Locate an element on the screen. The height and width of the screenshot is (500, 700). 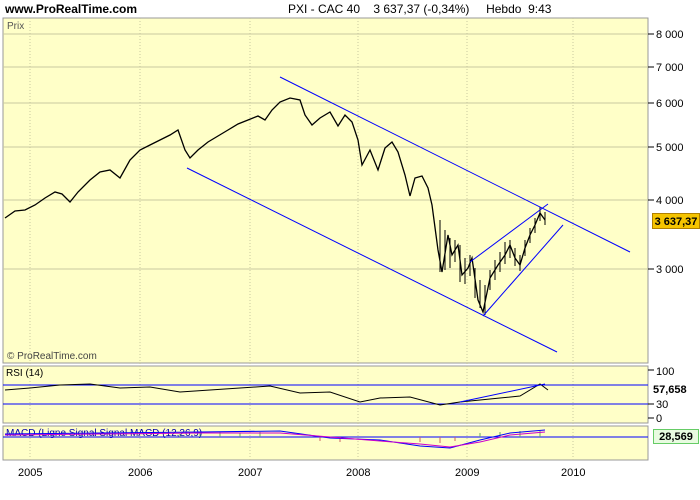
signal-line is located at coordinates (275, 439).